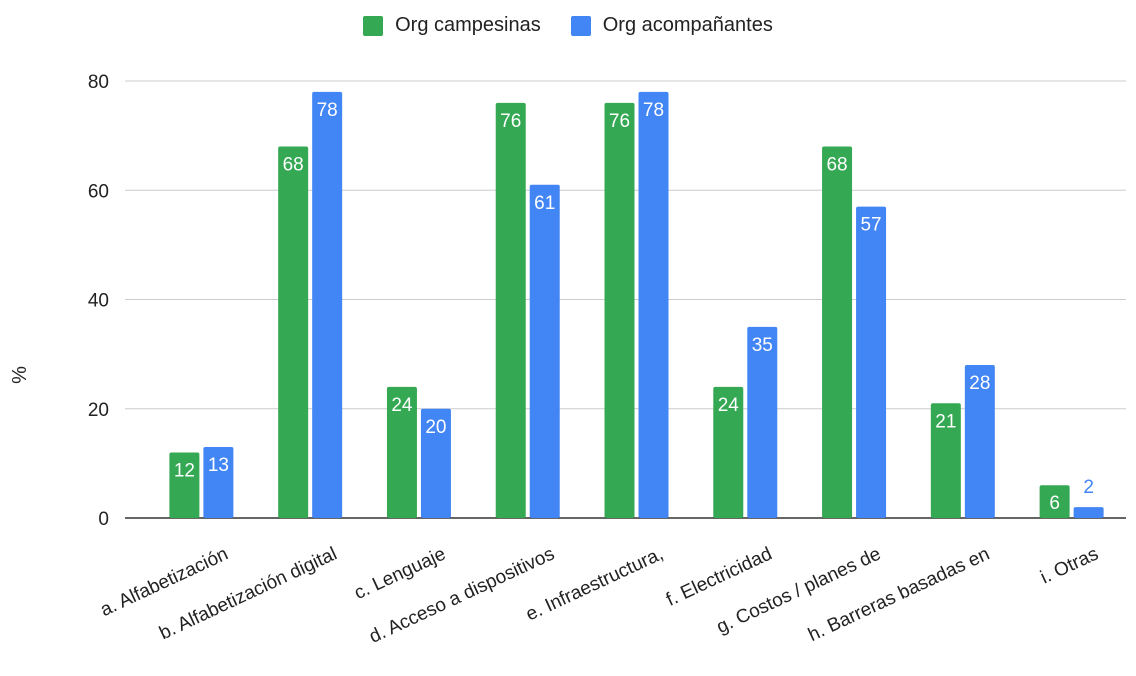 The image size is (1136, 676). What do you see at coordinates (468, 25) in the screenshot?
I see `legend-label-org-campesinas: Org campesinas` at bounding box center [468, 25].